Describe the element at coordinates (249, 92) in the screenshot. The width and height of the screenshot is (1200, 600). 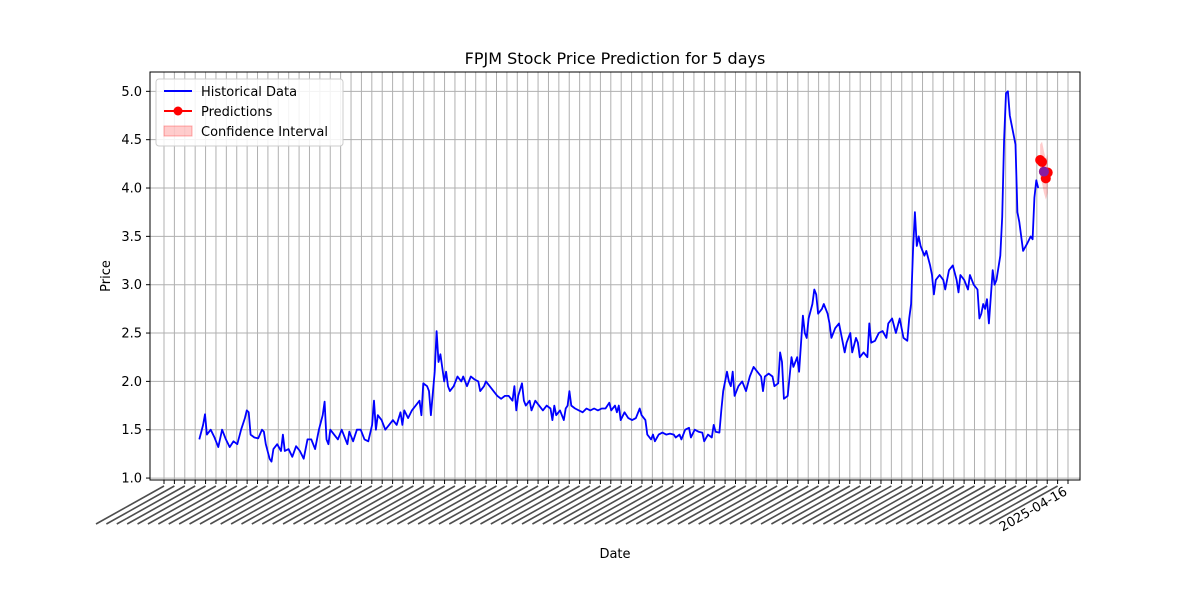
I see `legend-historical-label: Historical Data` at that location.